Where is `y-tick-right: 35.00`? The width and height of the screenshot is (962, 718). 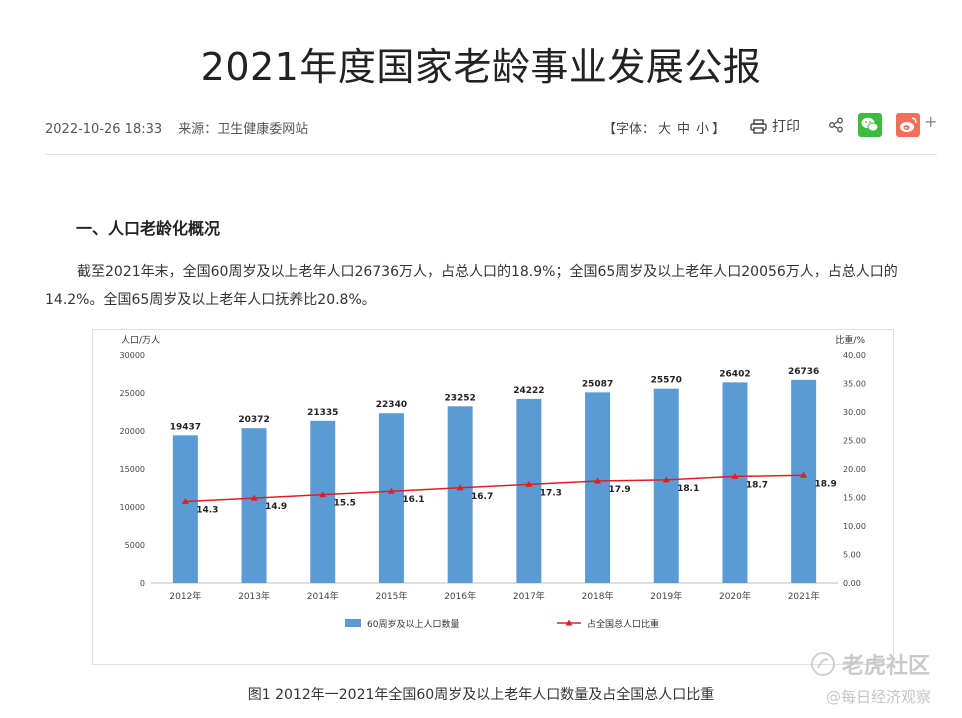 y-tick-right: 35.00 is located at coordinates (854, 384).